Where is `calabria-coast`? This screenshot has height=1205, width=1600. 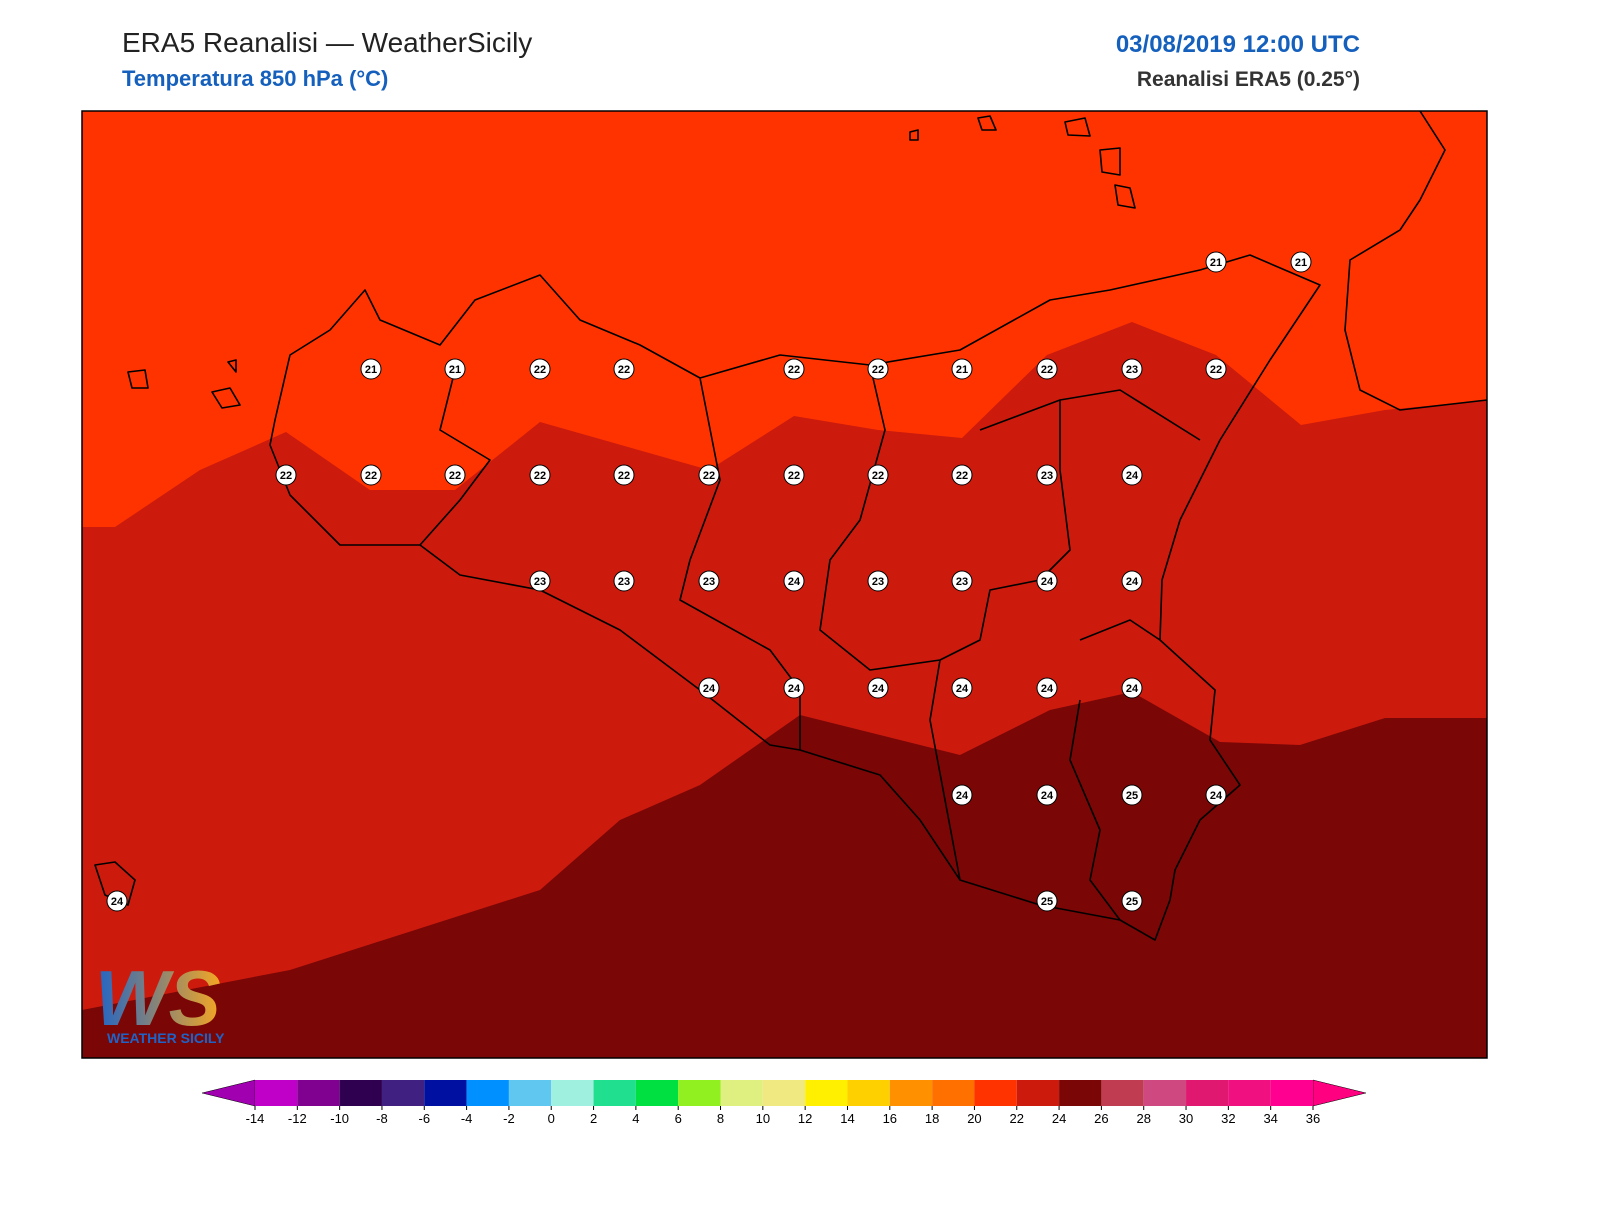
calabria-coast is located at coordinates (1416, 260).